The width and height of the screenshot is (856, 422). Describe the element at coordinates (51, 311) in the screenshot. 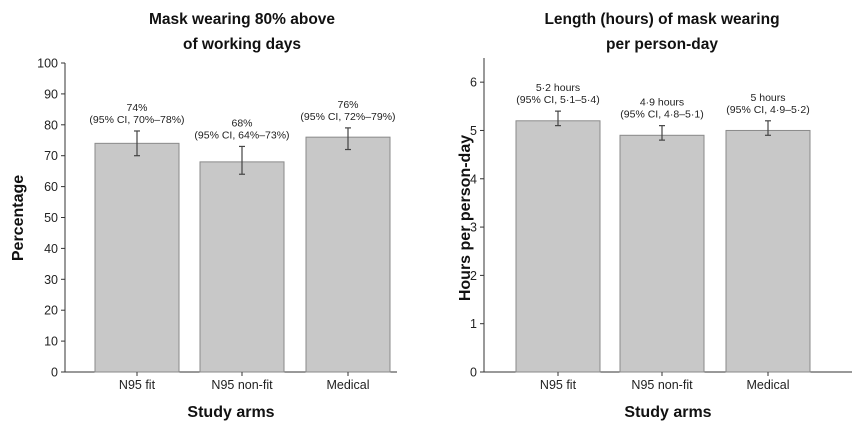

I see `y-tick-label: 20` at that location.